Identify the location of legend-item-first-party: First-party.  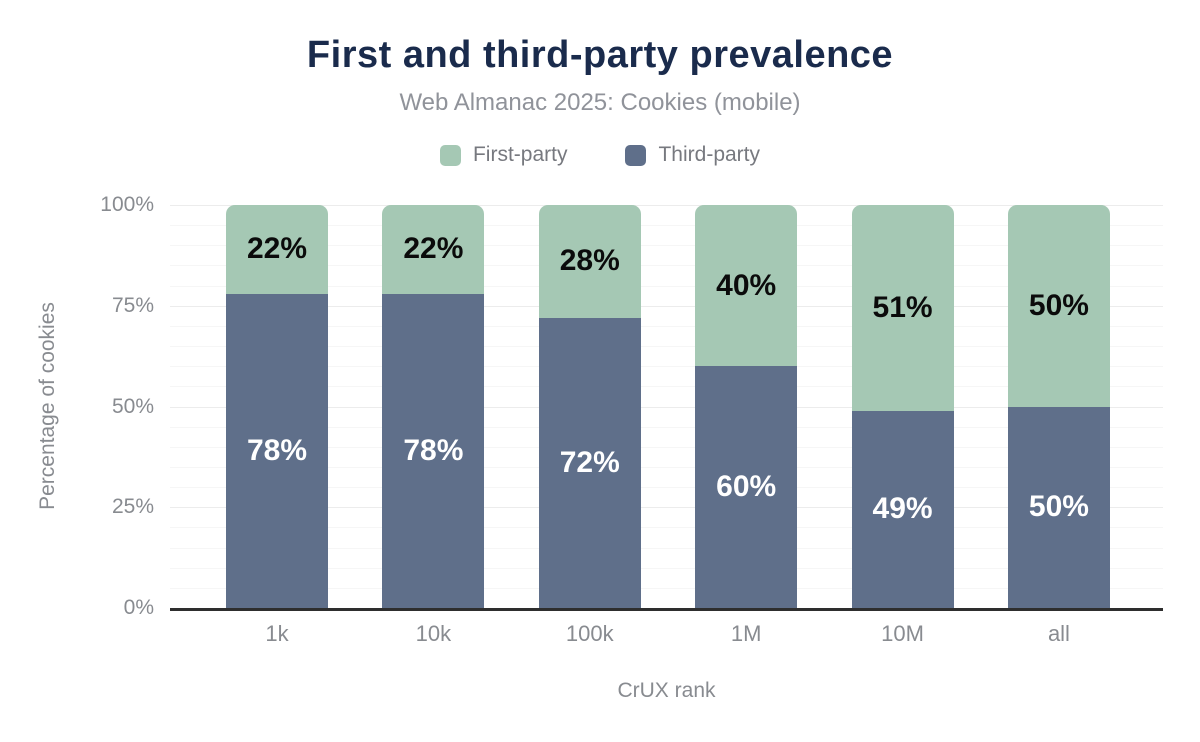
(503, 155).